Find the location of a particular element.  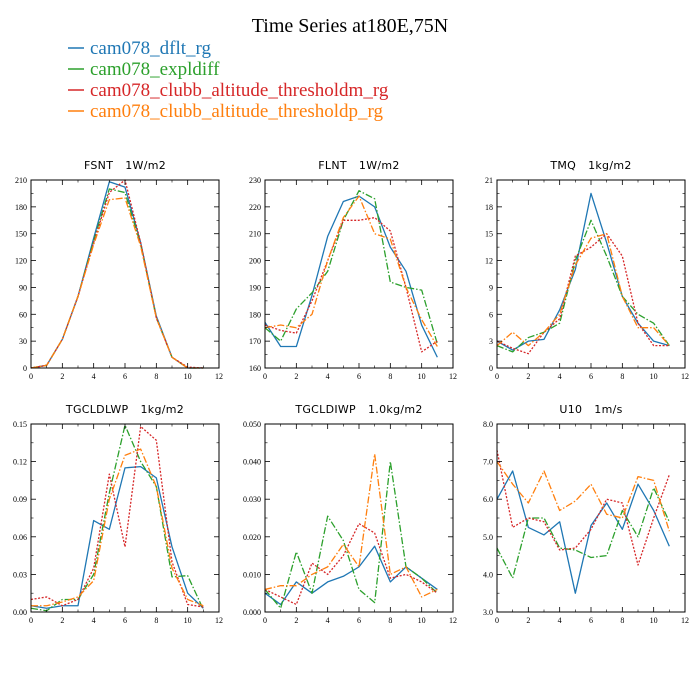

panel-title: TGCLDLWP 1kg/m2 is located at coordinates (124, 409).